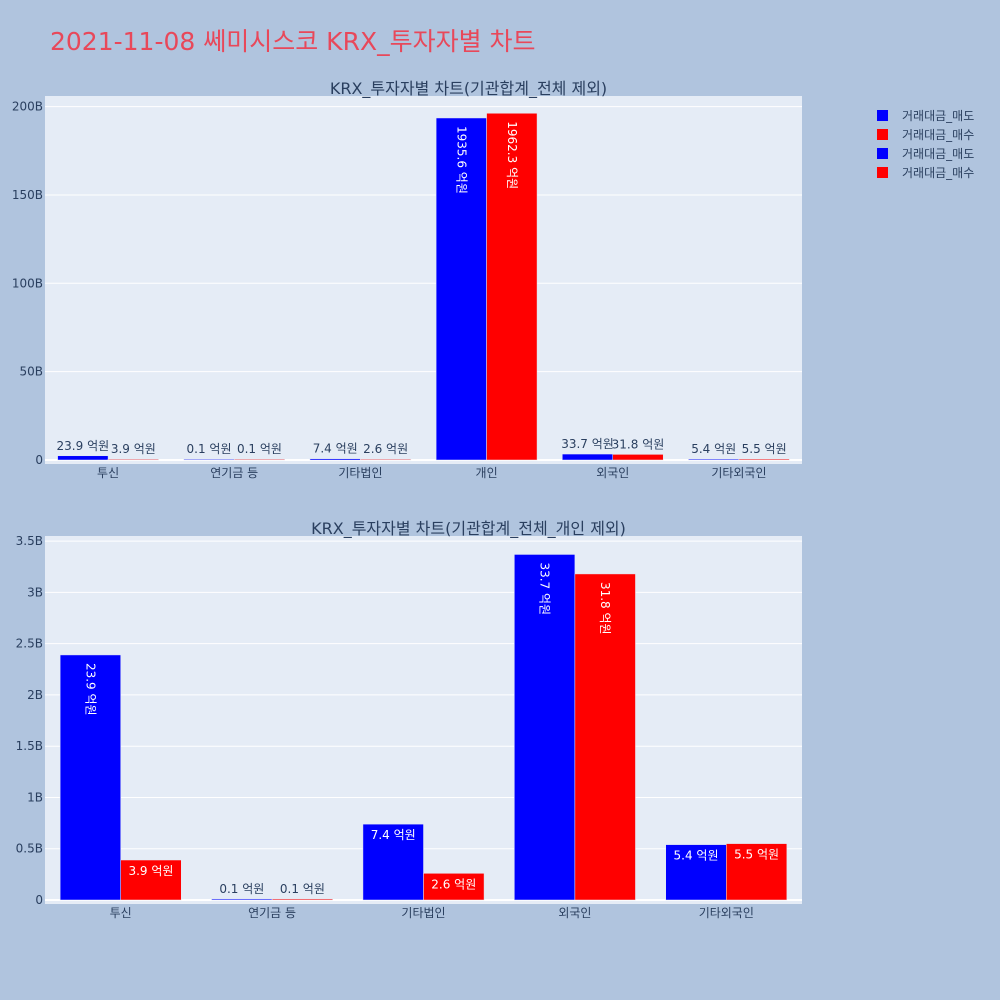 The width and height of the screenshot is (1000, 1000). I want to click on data-label: 1935.6 억원, so click(461, 160).